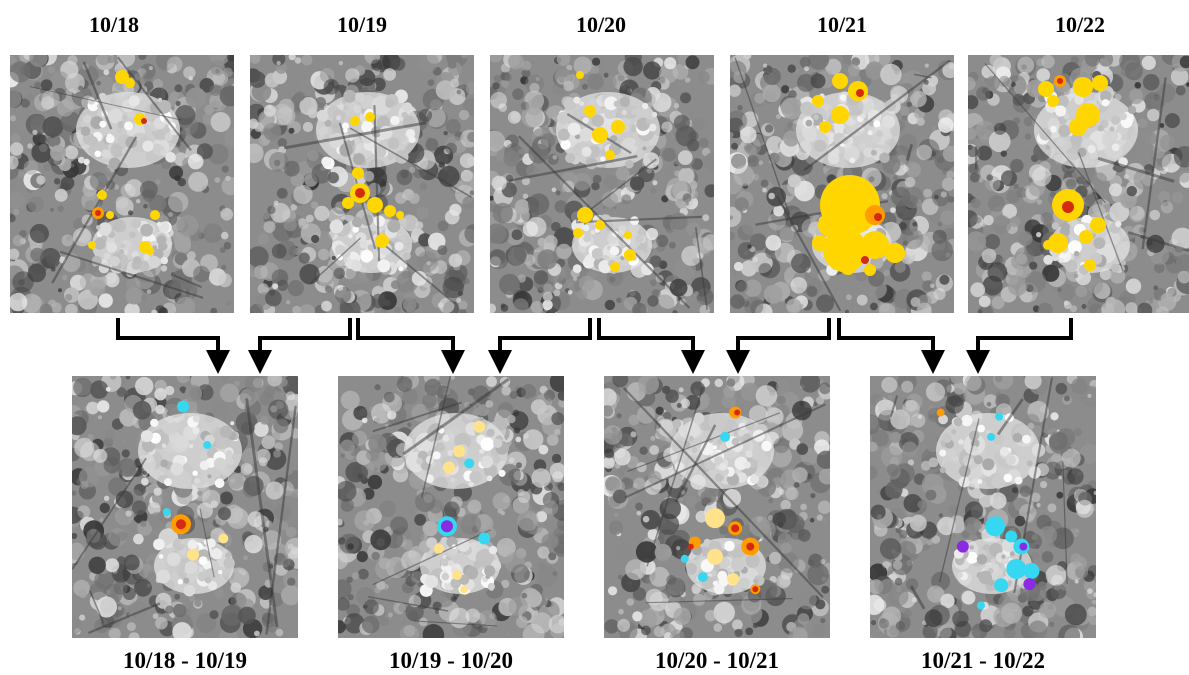 The height and width of the screenshot is (675, 1189). Describe the element at coordinates (362, 24) in the screenshot. I see `date-label: 10/19` at that location.